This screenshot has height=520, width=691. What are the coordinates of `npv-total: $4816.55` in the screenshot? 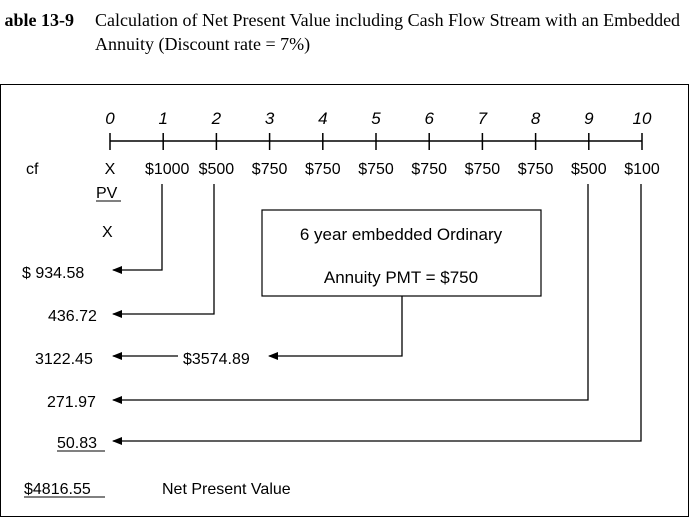 It's located at (57, 489).